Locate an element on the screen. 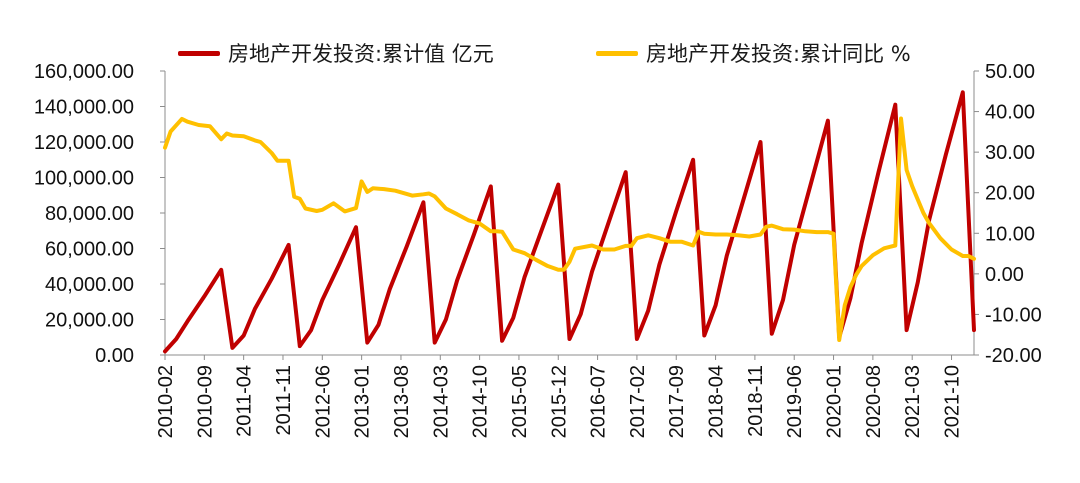 The image size is (1080, 483). legend-item-series-2: 房地产开发投资:累计同比 % is located at coordinates (753, 53).